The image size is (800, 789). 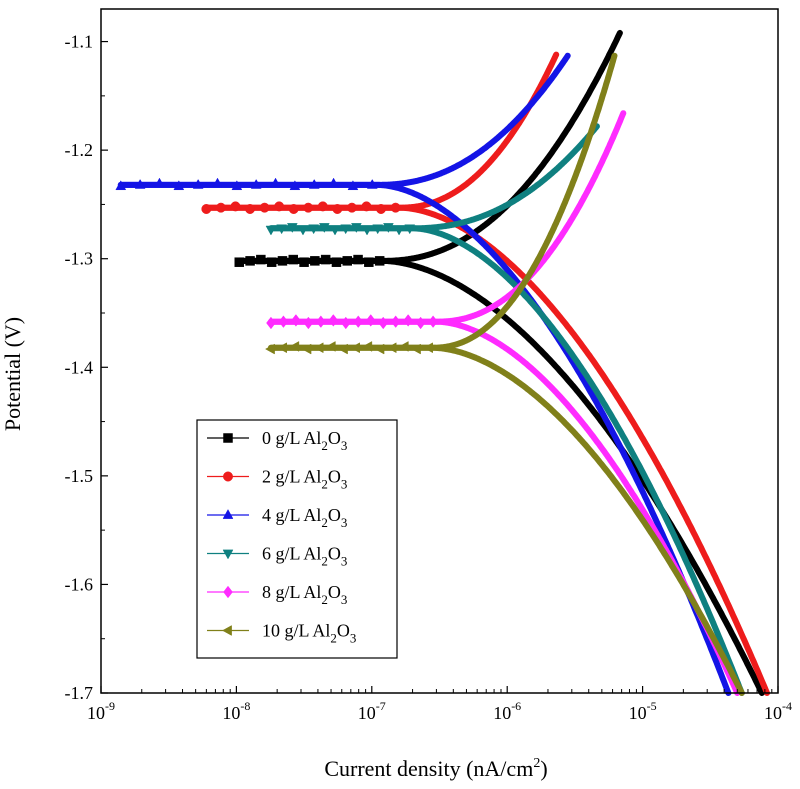 What do you see at coordinates (304, 594) in the screenshot?
I see `legend-label: 8 g/L Al2O3` at bounding box center [304, 594].